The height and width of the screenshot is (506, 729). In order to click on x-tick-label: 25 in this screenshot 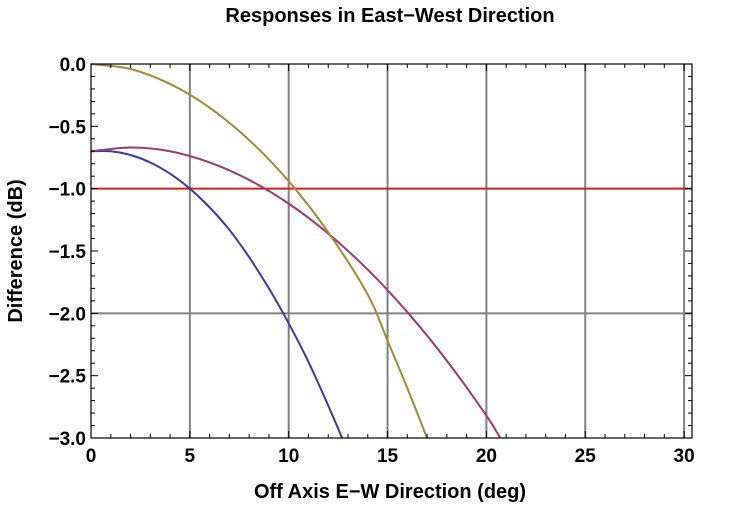, I will do `click(586, 456)`.